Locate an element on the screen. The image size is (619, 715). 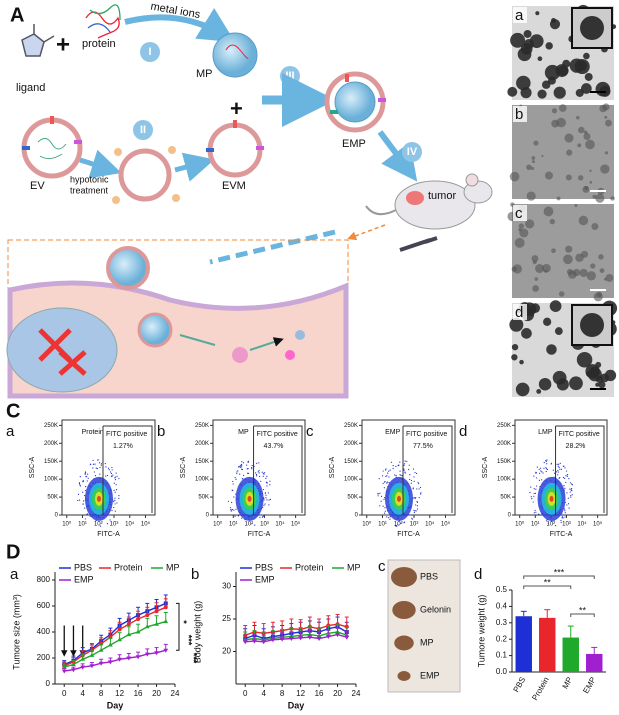
panel-letter: d is located at coordinates (463, 431).